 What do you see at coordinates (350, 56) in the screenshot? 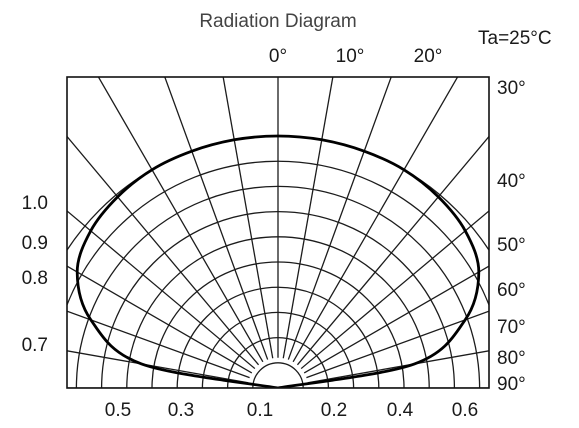
I see `angle-label-10: 10°` at bounding box center [350, 56].